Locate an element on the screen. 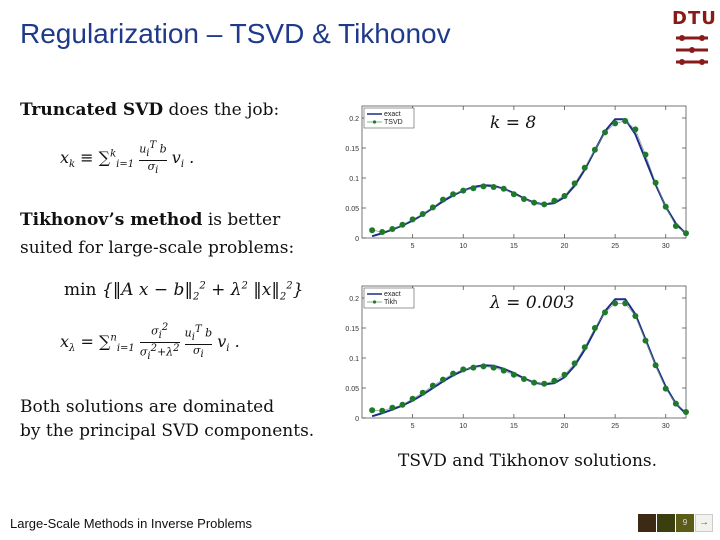  tikh-min-formula: min {‖A x − b‖22 + λ2 ‖x‖22} is located at coordinates (184, 291).